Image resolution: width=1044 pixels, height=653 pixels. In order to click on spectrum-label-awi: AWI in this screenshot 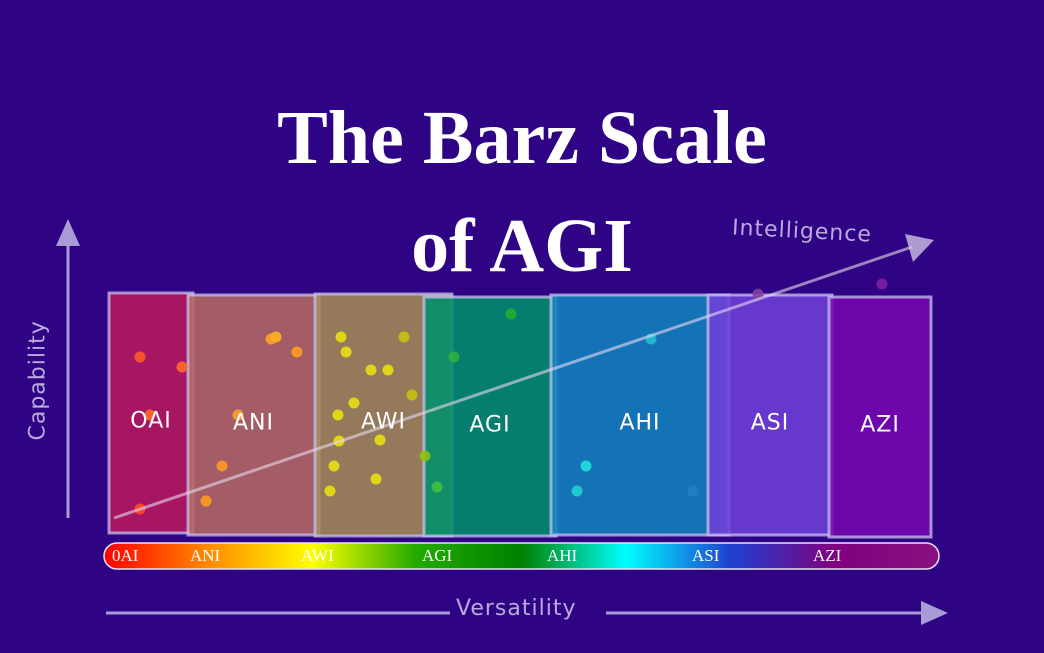, I will do `click(317, 555)`.